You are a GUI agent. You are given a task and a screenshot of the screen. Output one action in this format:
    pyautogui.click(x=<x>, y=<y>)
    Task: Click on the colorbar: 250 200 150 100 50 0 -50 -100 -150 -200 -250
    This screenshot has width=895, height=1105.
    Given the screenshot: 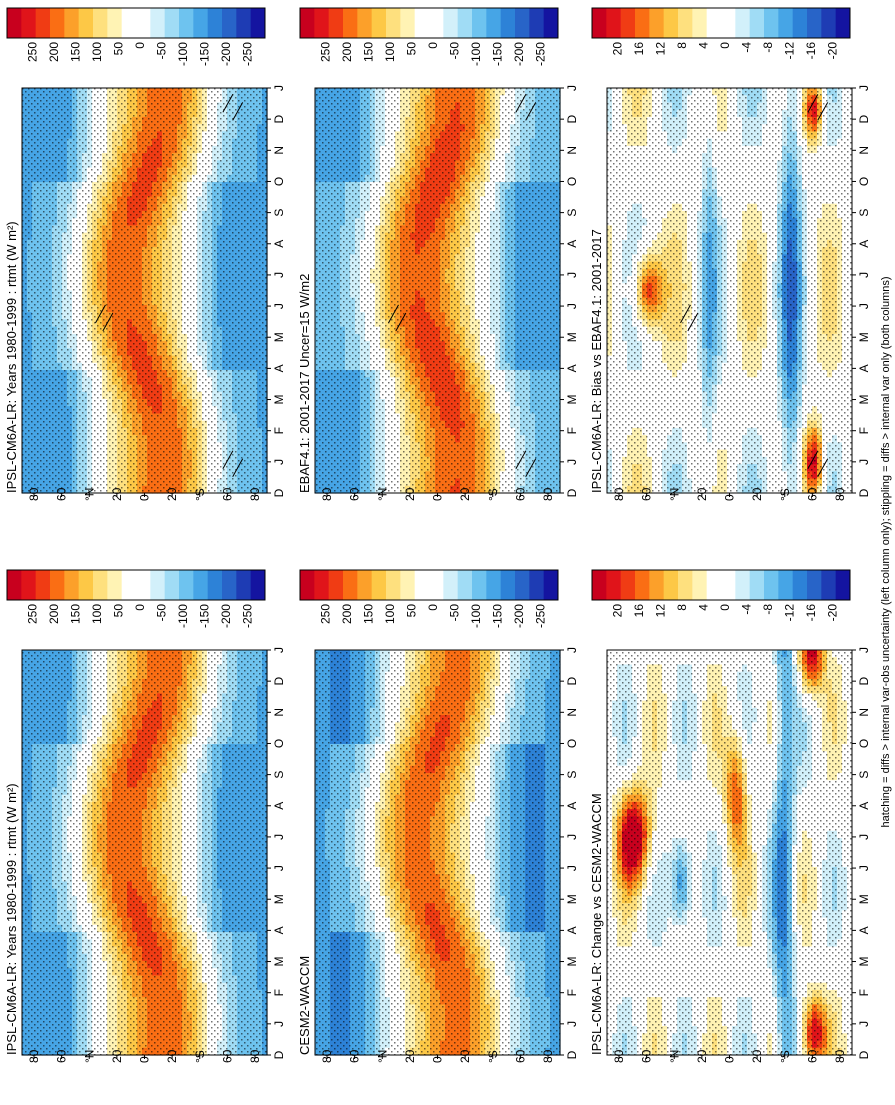 What is the action you would take?
    pyautogui.click(x=136, y=36)
    